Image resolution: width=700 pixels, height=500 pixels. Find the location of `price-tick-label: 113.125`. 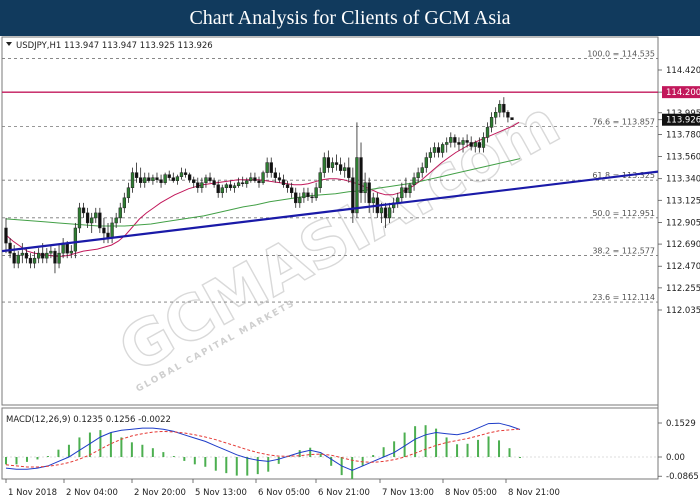

price-tick-label: 113.125 is located at coordinates (683, 201).